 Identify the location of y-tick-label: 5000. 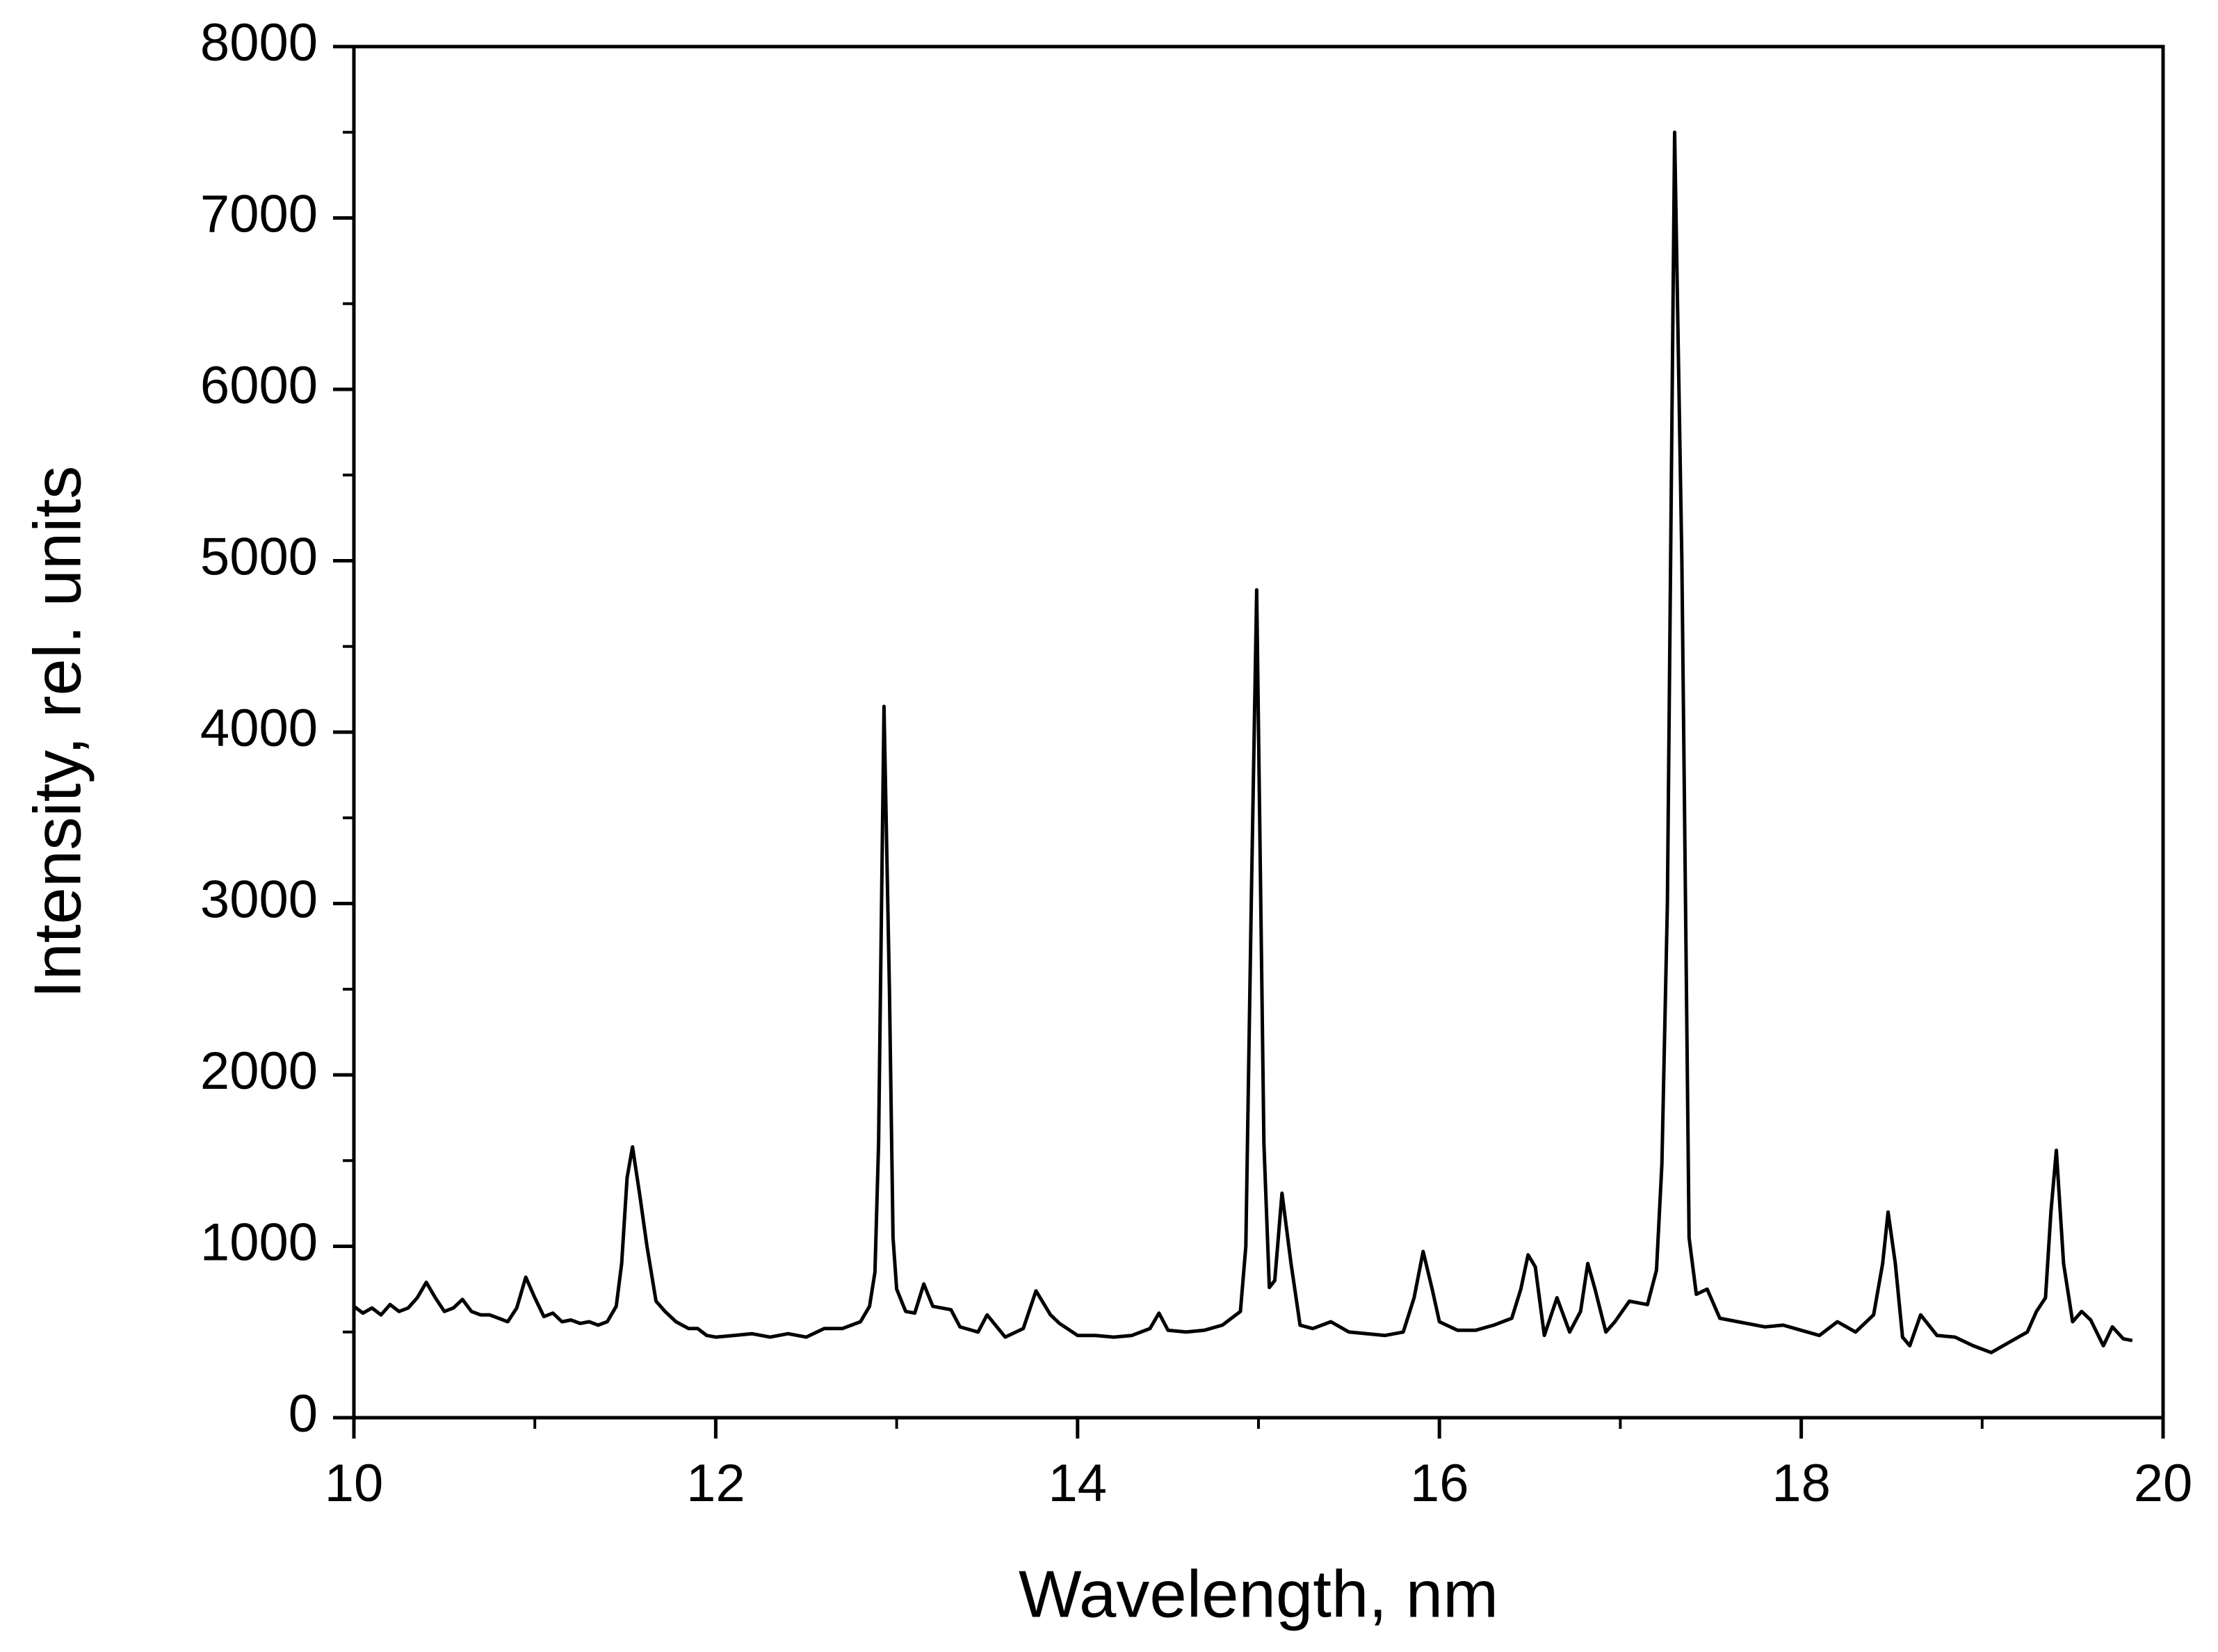
(259, 557).